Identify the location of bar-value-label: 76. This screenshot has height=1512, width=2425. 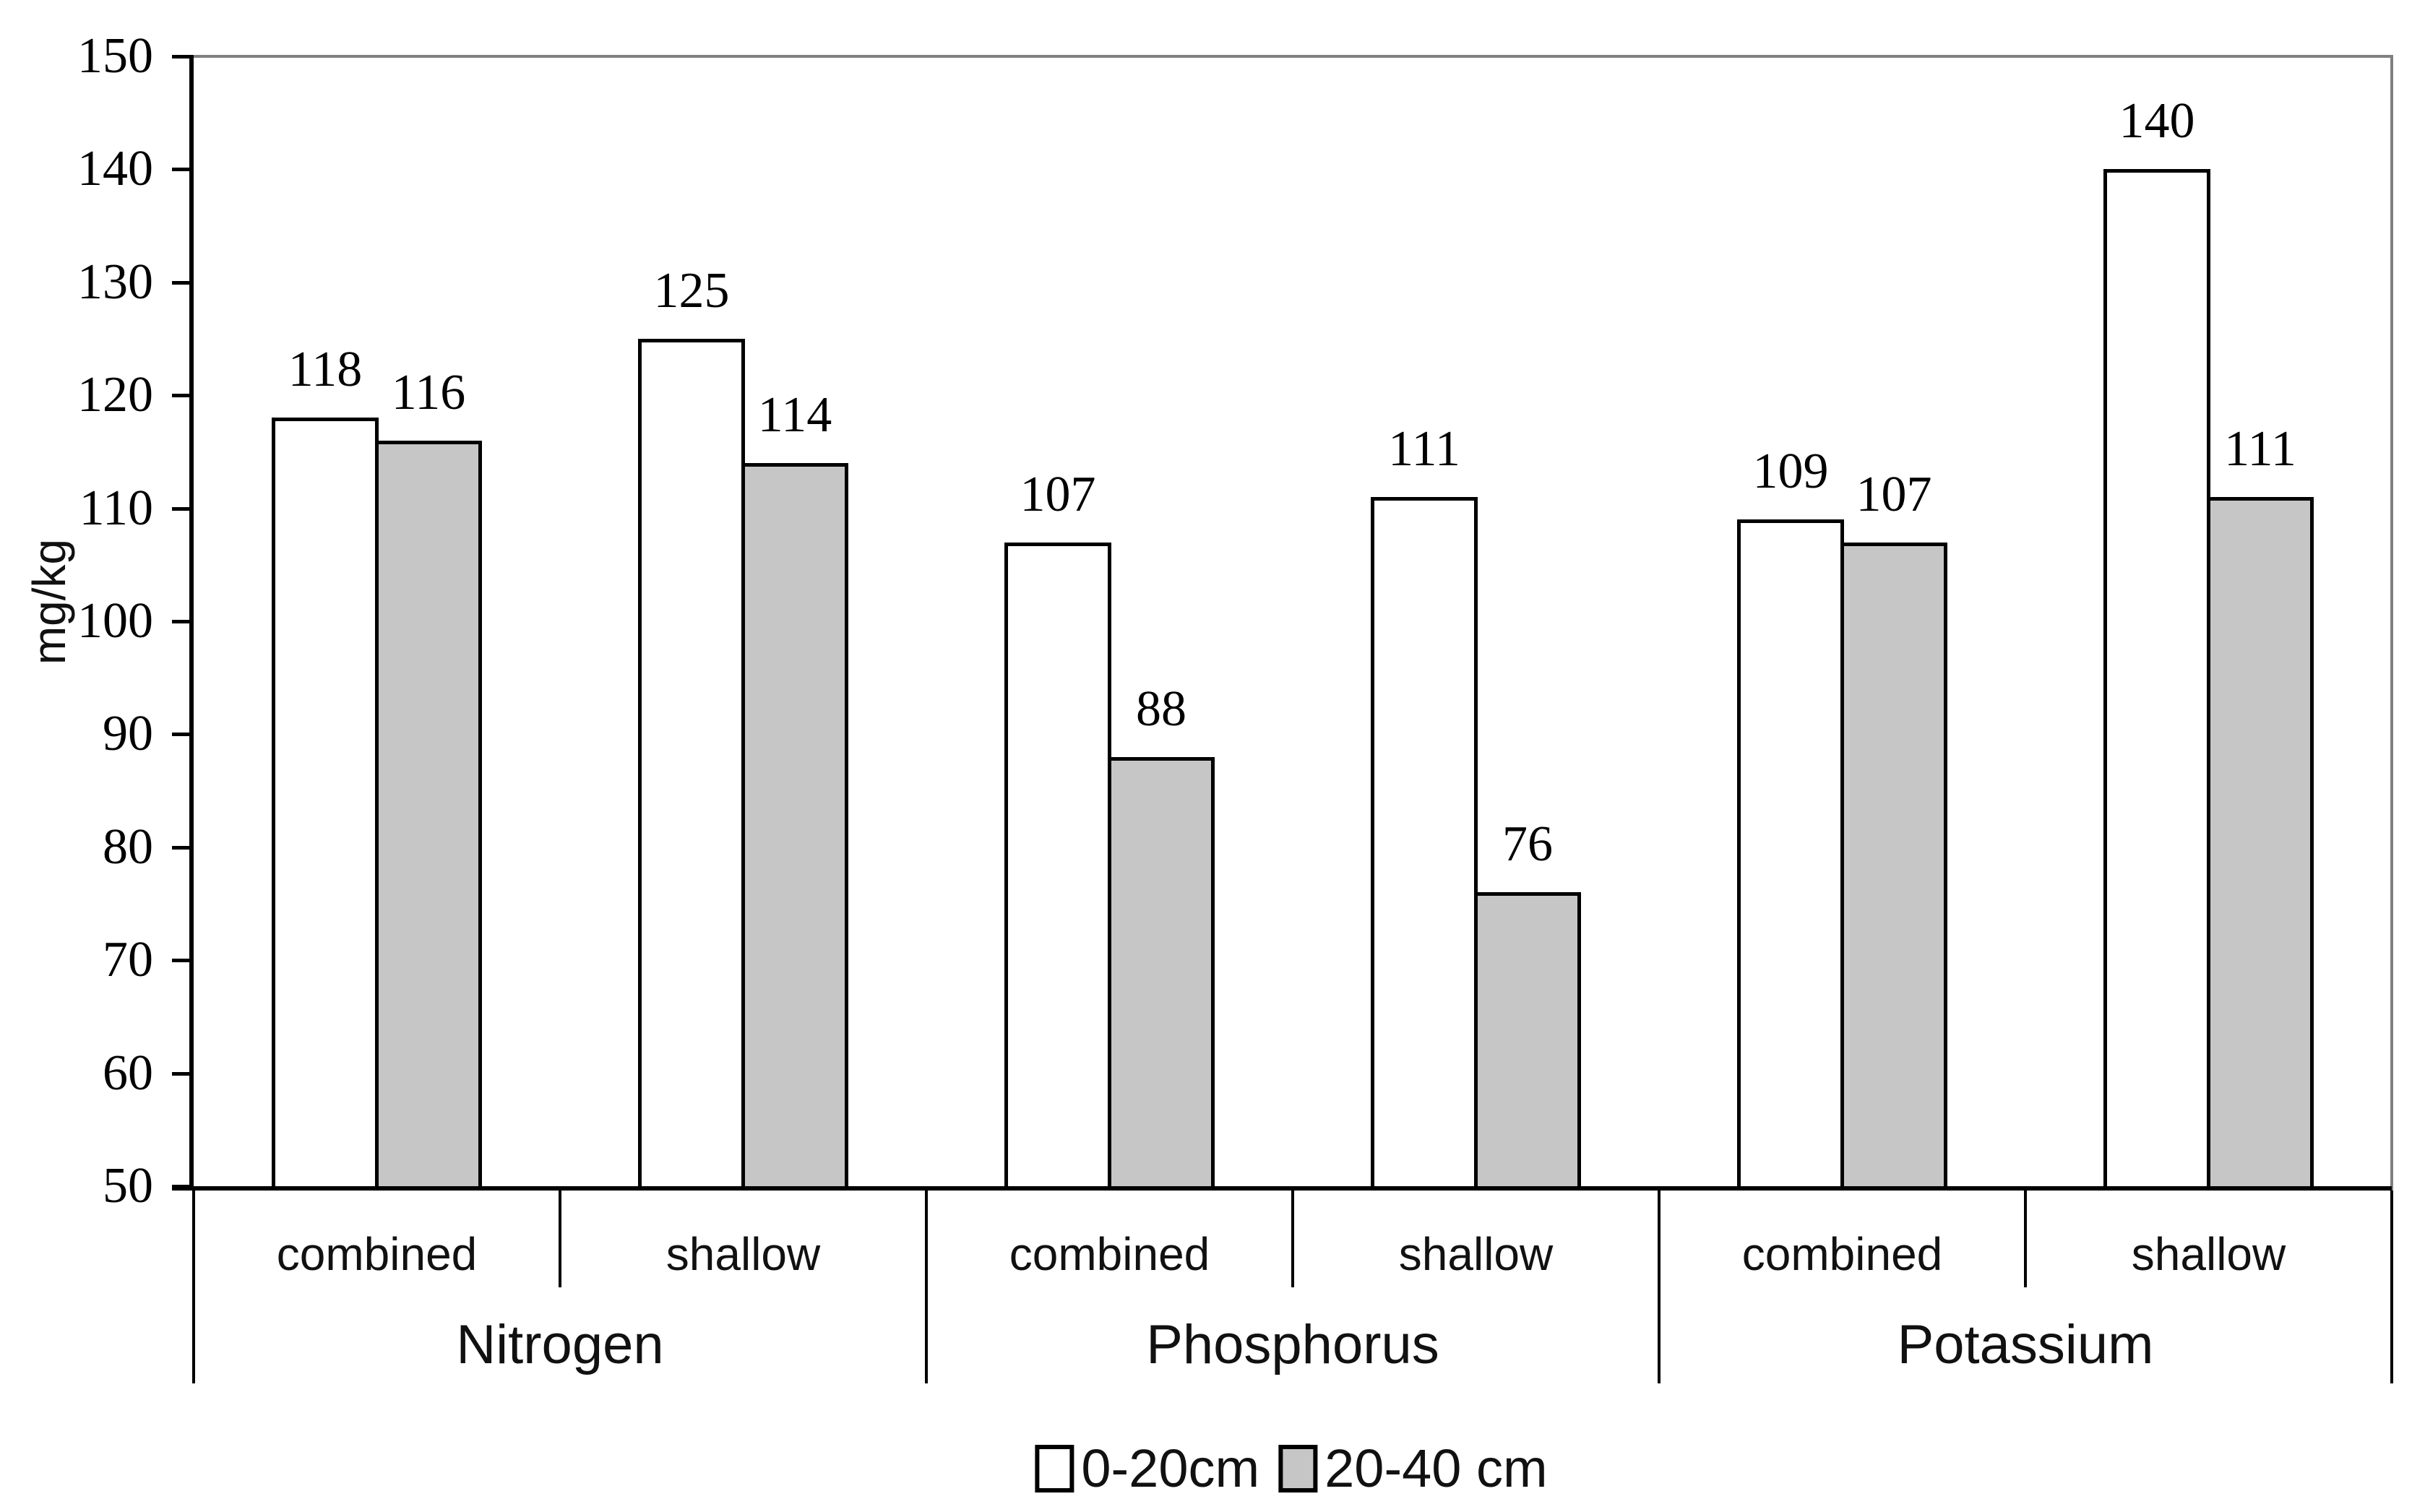
(1527, 844).